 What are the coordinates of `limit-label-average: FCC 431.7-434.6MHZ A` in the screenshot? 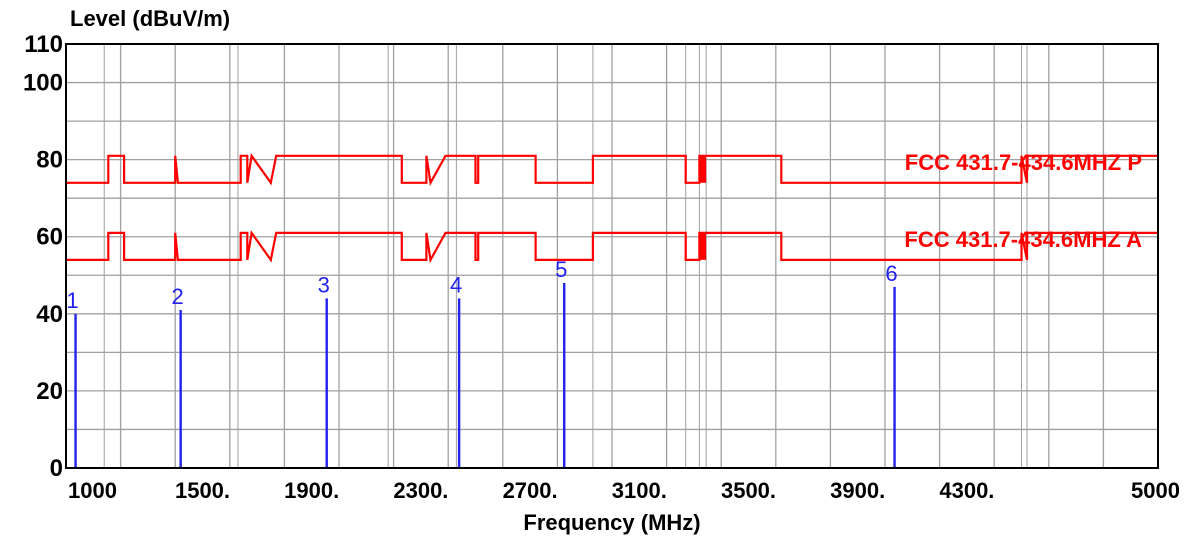 It's located at (1023, 239).